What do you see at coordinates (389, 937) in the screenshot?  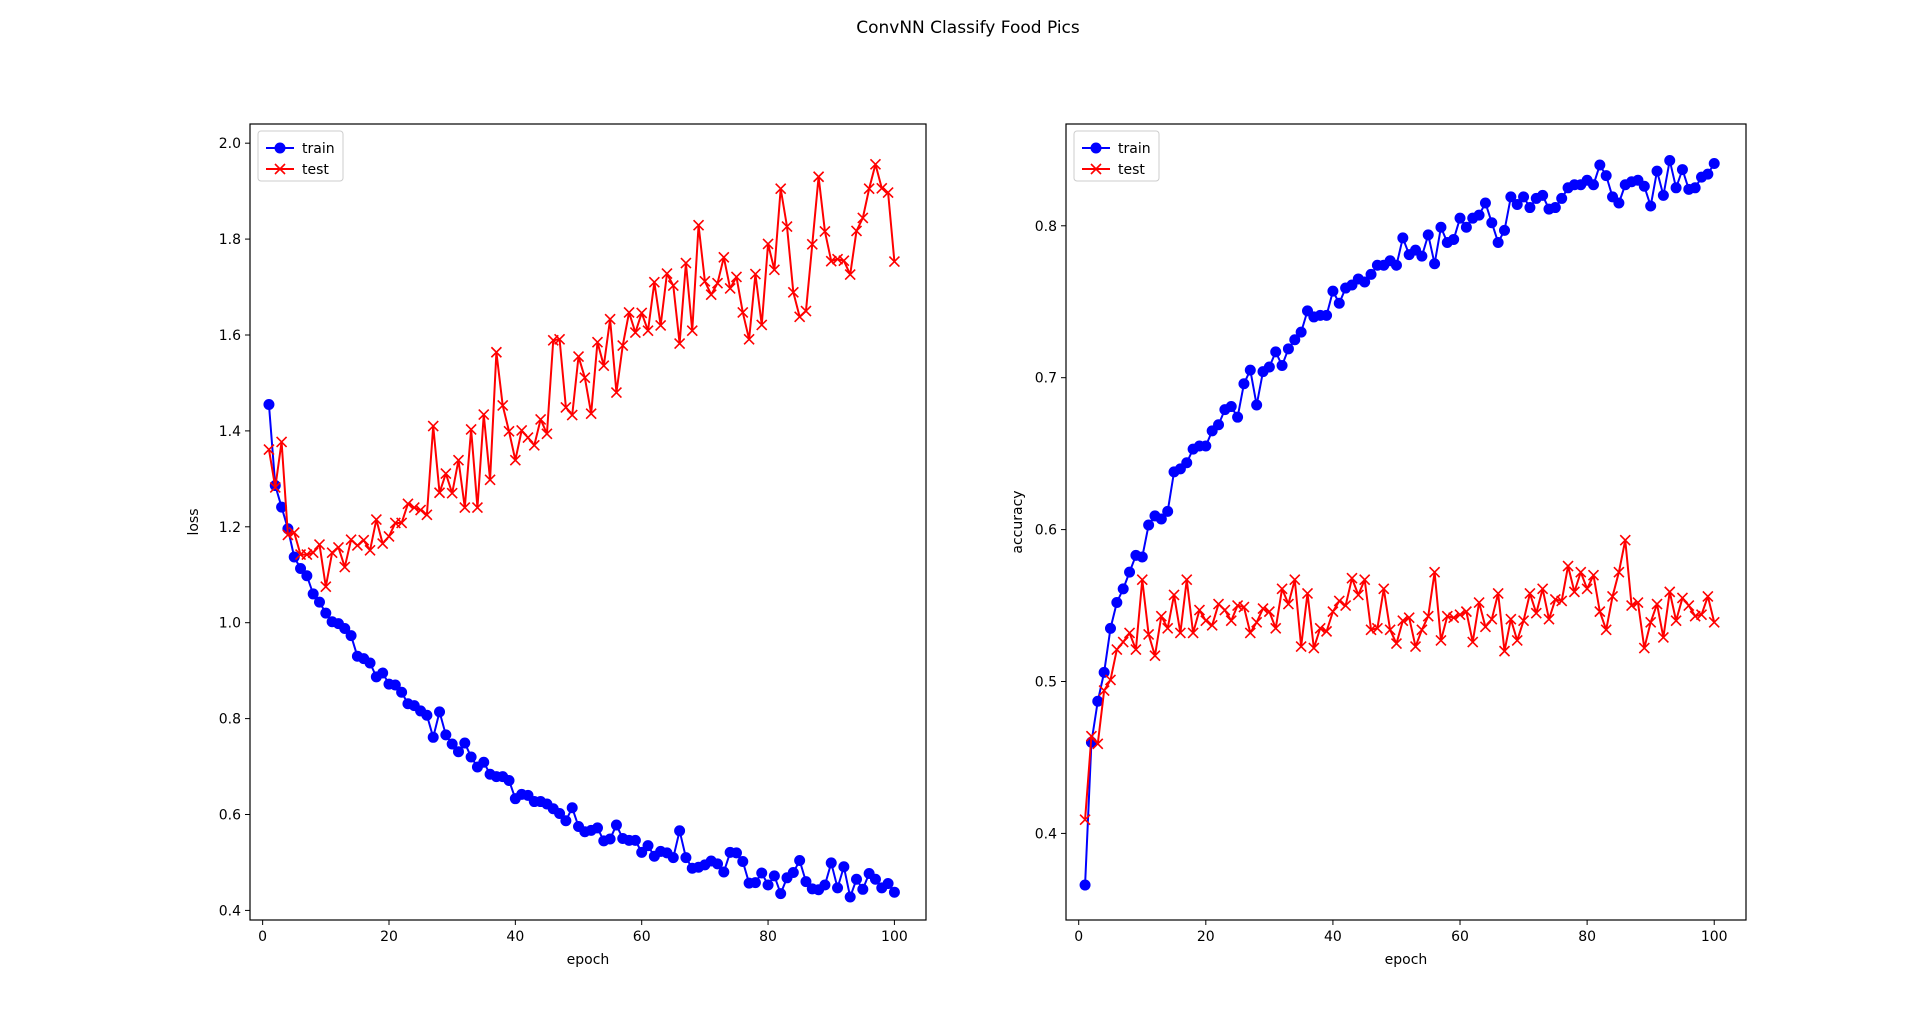 I see `x-tick-label: 20` at bounding box center [389, 937].